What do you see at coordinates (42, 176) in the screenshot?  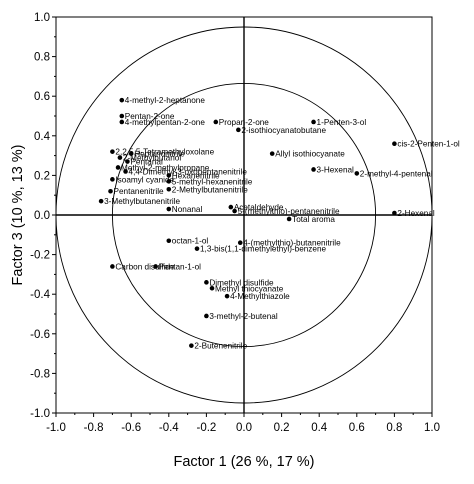 I see `y-tick-label: 0.2` at bounding box center [42, 176].